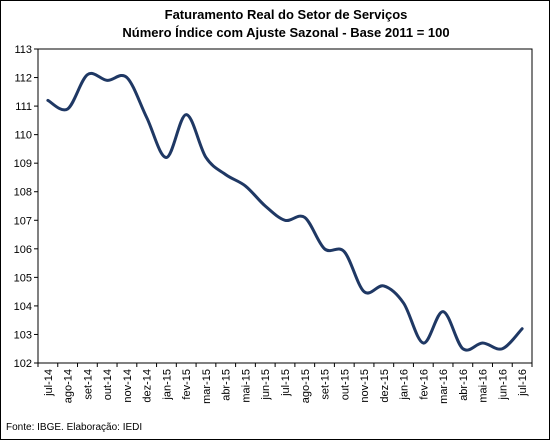  Describe the element at coordinates (424, 384) in the screenshot. I see `x-tick-label: fev-16` at that location.